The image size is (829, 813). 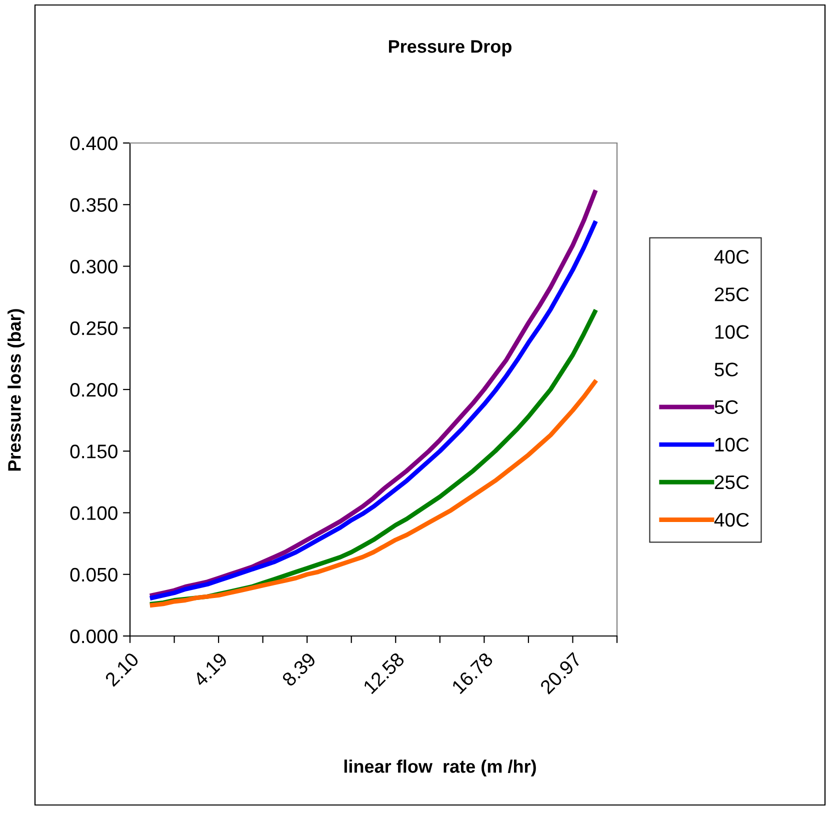 I want to click on legend-label: 5C, so click(x=726, y=407).